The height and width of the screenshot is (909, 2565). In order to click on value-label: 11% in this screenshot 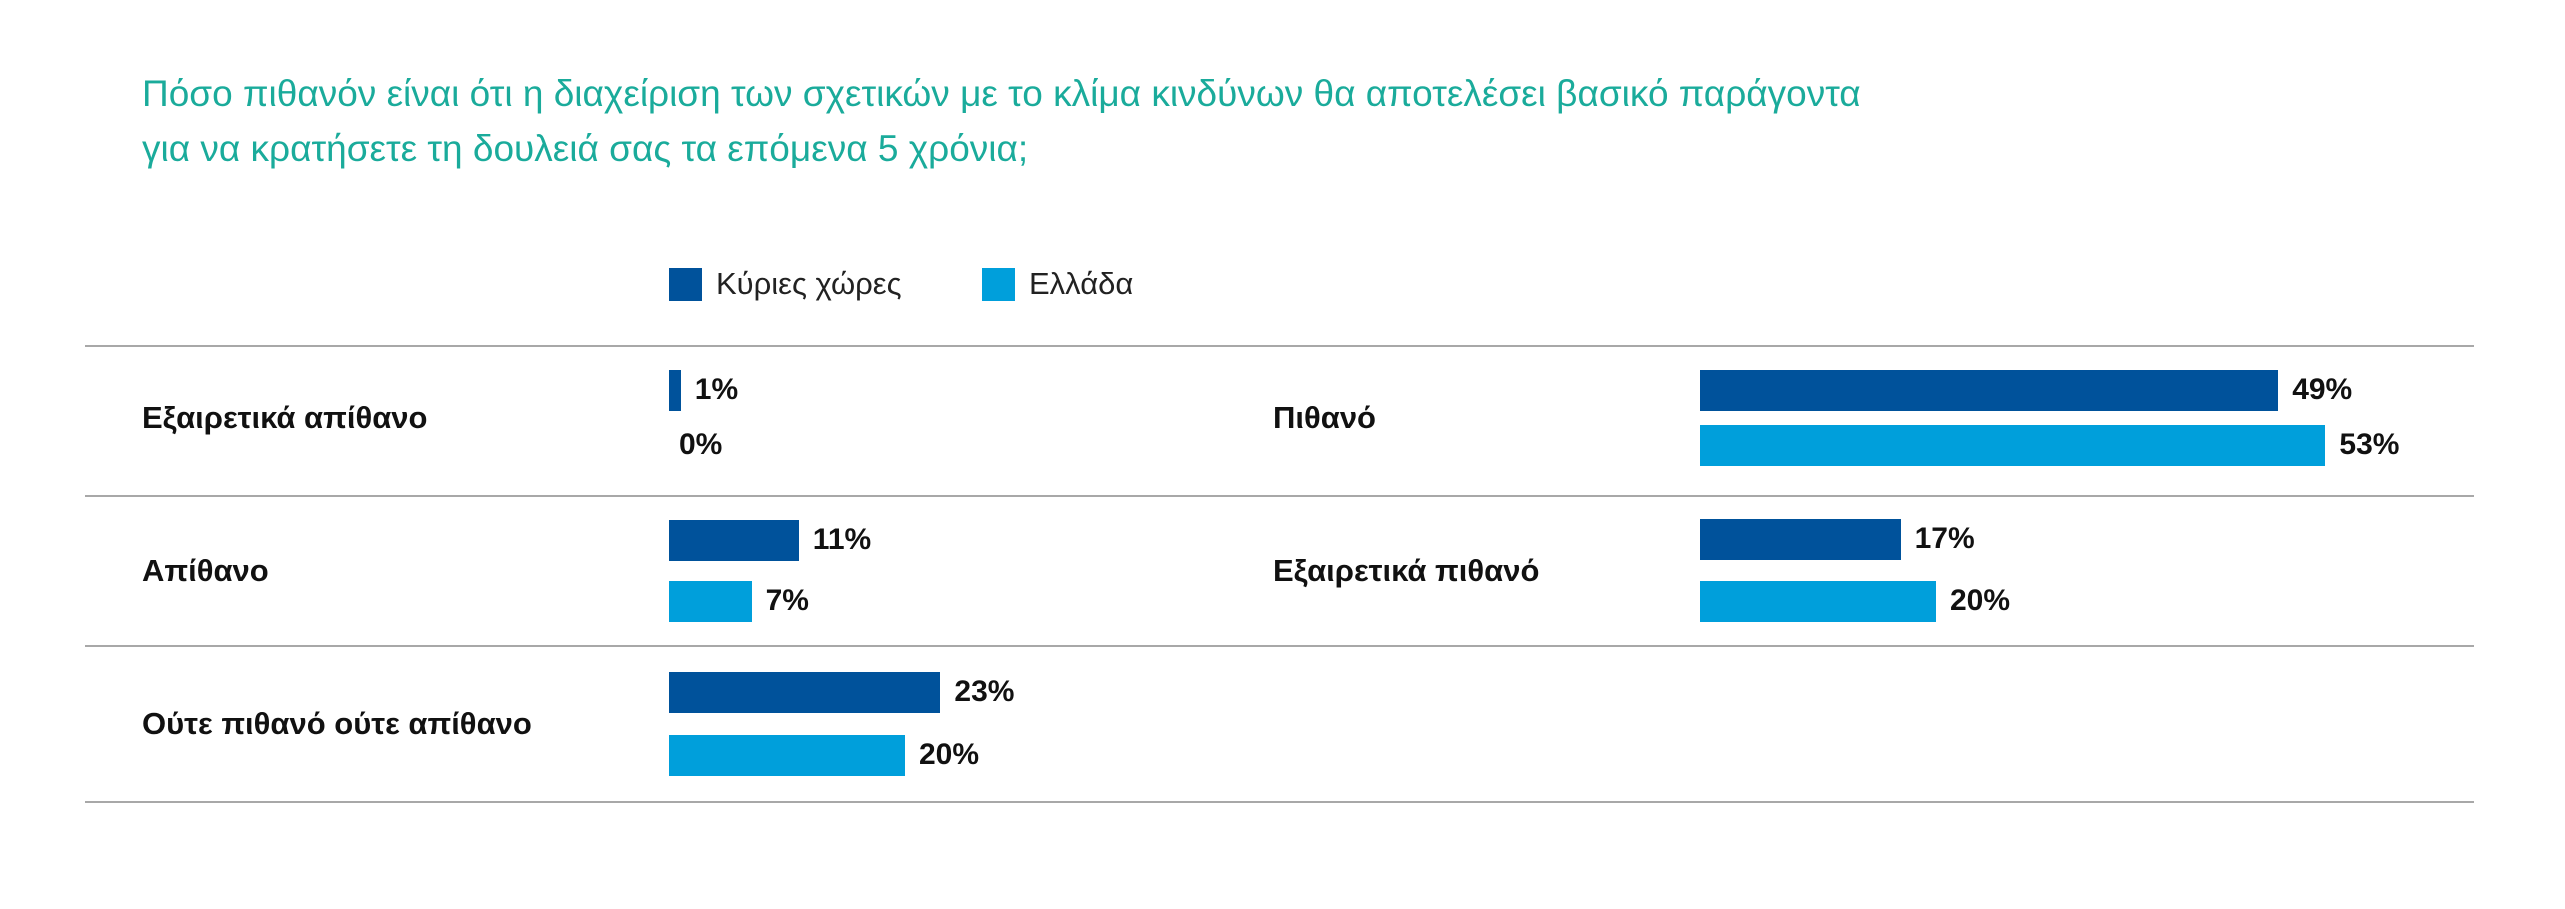, I will do `click(842, 539)`.